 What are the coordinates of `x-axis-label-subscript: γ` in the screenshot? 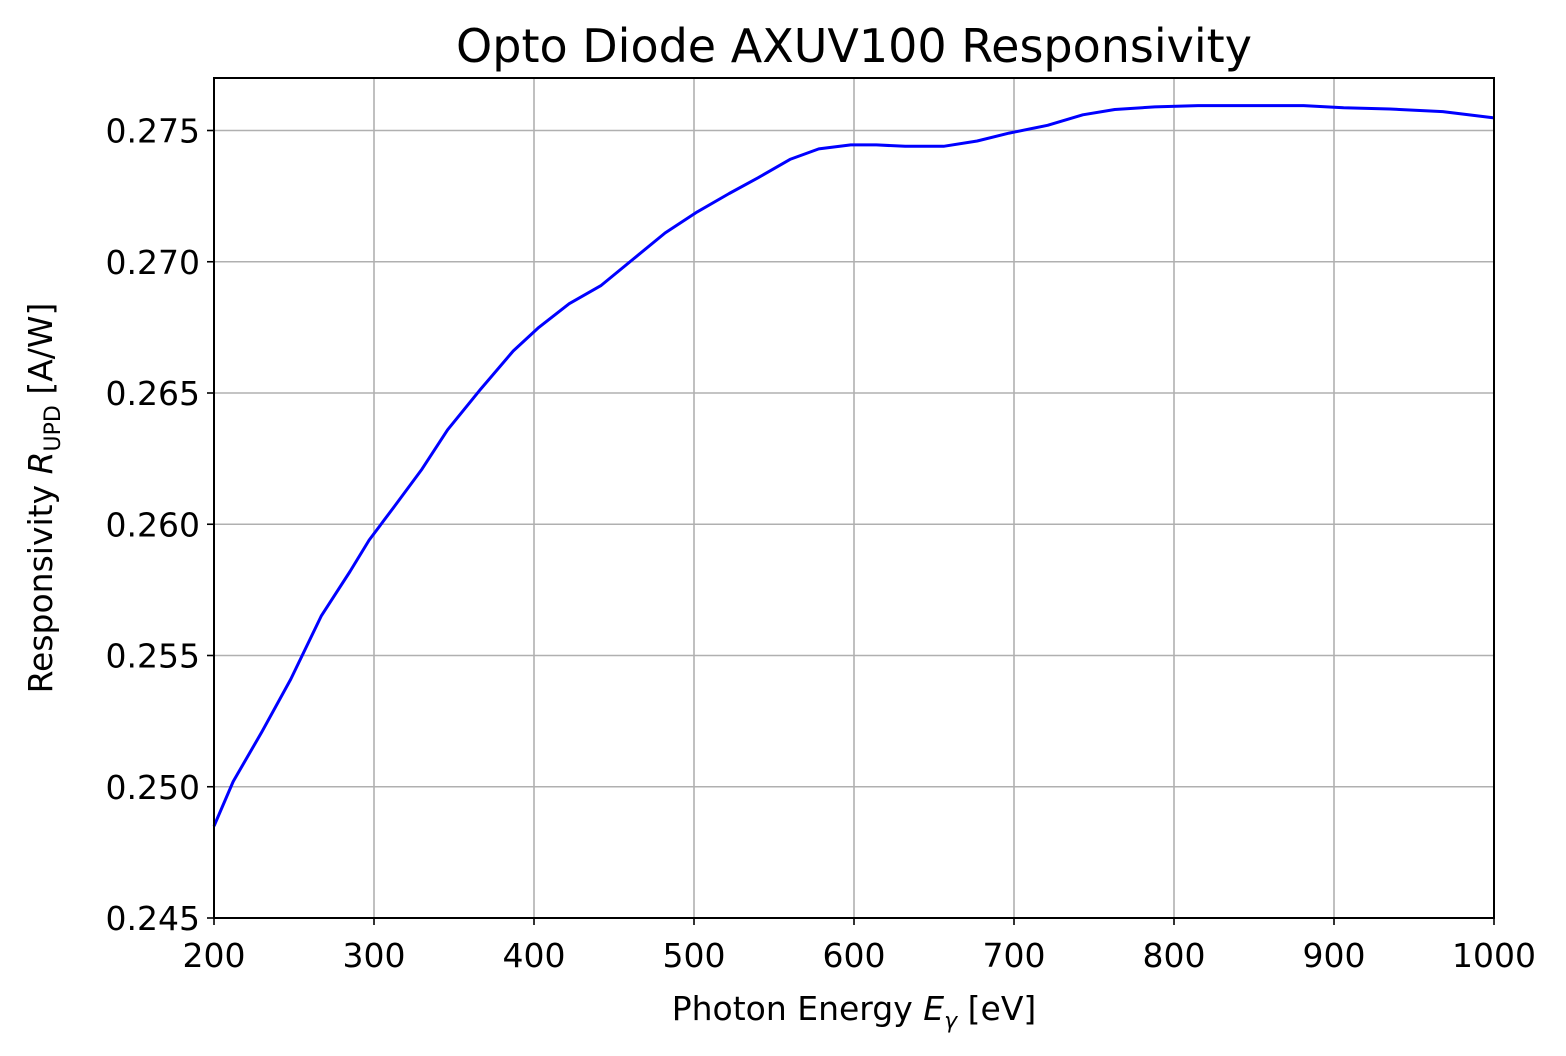 It's located at (951, 1021).